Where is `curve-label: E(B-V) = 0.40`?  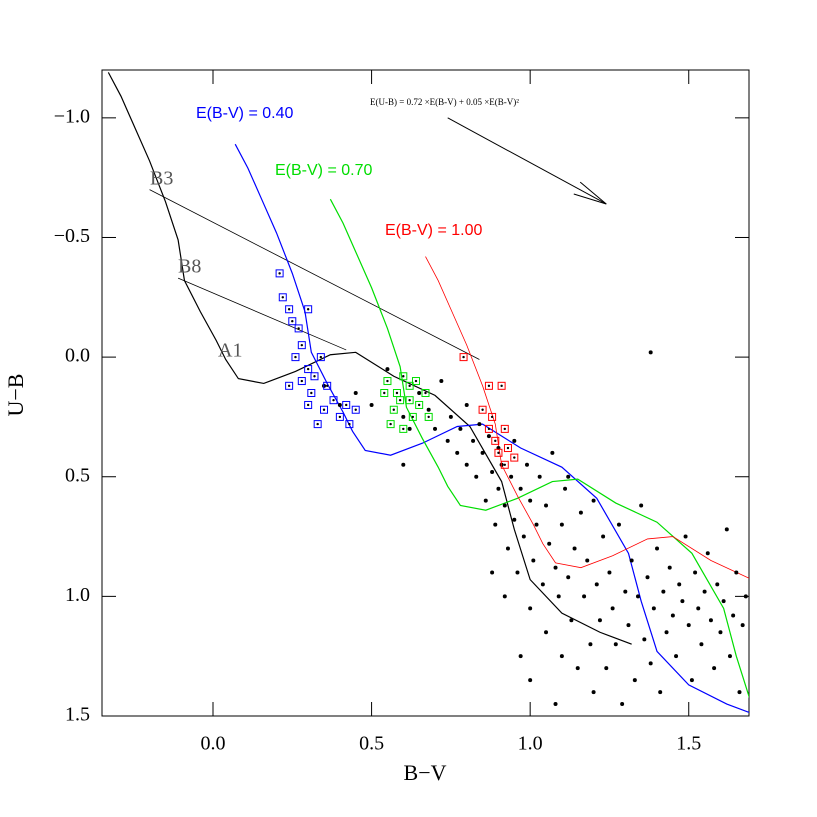
curve-label: E(B-V) = 0.40 is located at coordinates (244, 113).